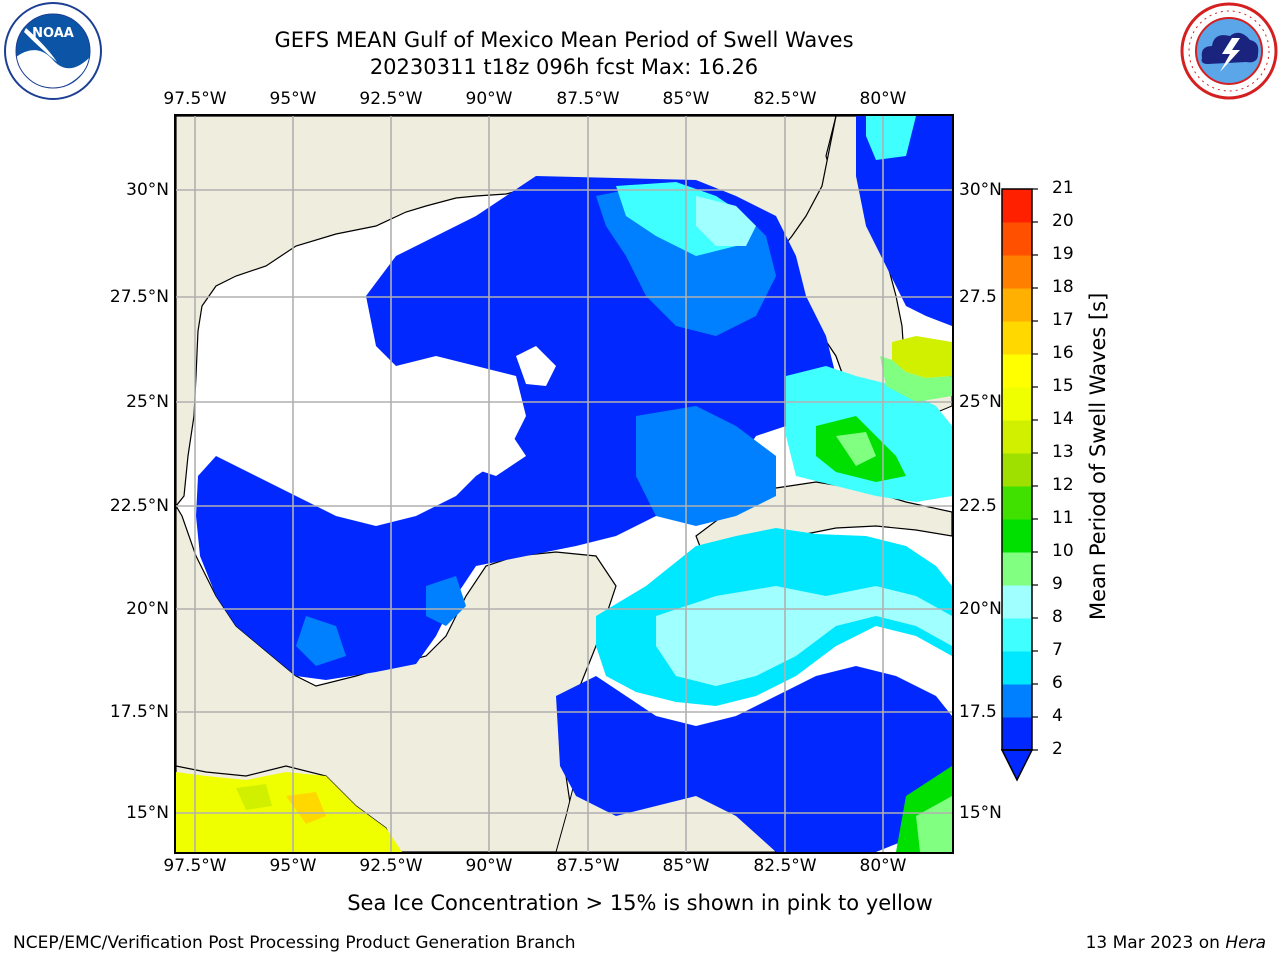 The height and width of the screenshot is (960, 1280). I want to click on colorbar-tick-label: 11, so click(1063, 518).